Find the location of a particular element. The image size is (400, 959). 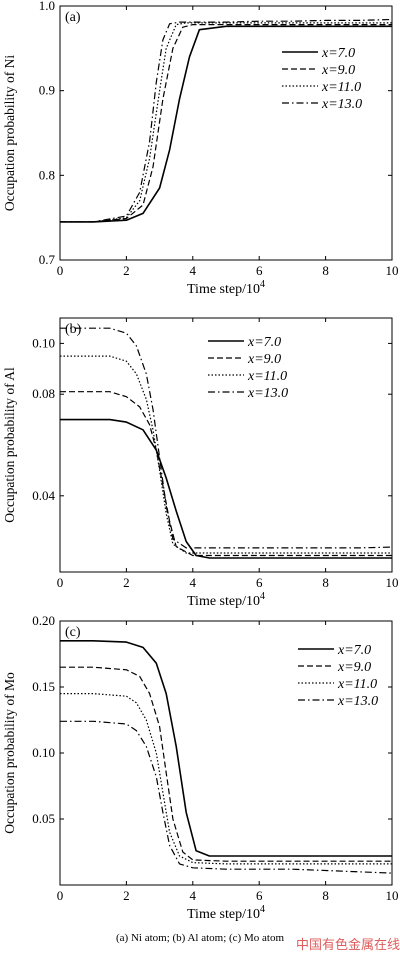

panel-label: (a) is located at coordinates (73, 17).